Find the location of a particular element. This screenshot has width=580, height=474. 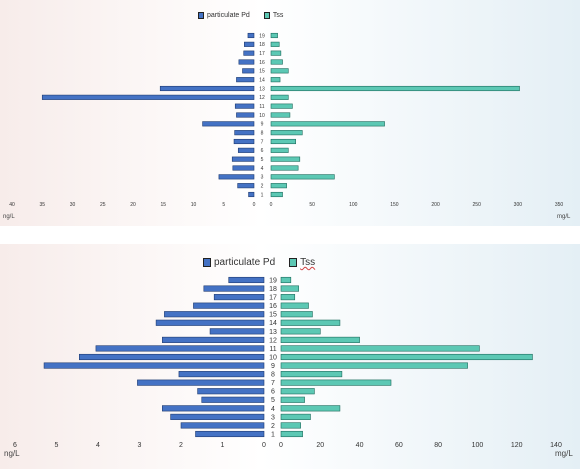

right-axis-tick: 20 is located at coordinates (320, 445).